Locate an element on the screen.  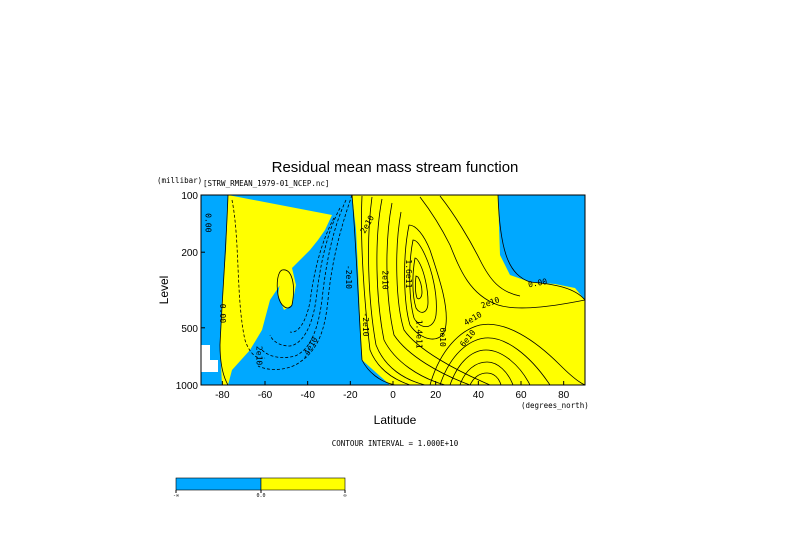
x-units-label: (degrees_north) is located at coordinates (555, 405).